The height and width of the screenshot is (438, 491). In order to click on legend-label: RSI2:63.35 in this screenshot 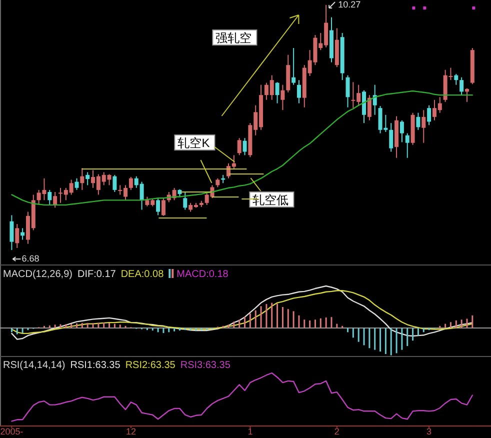, I will do `click(150, 365)`.